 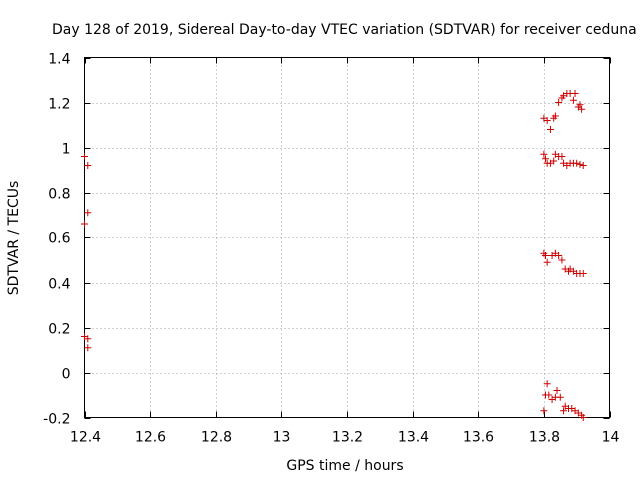 I want to click on y-tick-label: -0.2, so click(x=56, y=420).